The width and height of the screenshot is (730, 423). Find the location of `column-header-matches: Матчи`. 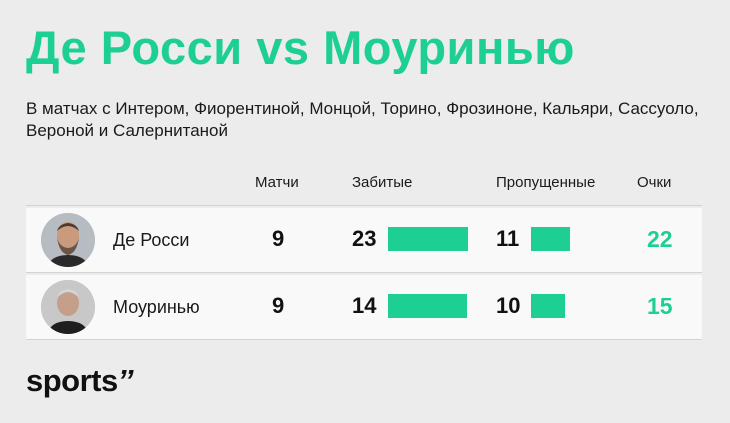

column-header-matches: Матчи is located at coordinates (277, 182).